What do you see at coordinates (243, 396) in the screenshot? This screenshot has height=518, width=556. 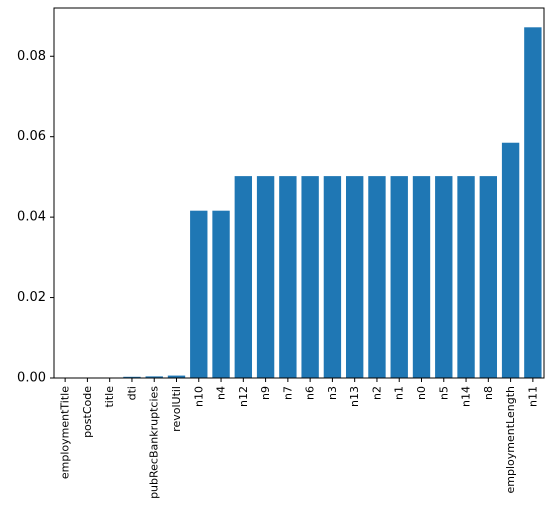 I see `x-tick-label-n12: n12` at bounding box center [243, 396].